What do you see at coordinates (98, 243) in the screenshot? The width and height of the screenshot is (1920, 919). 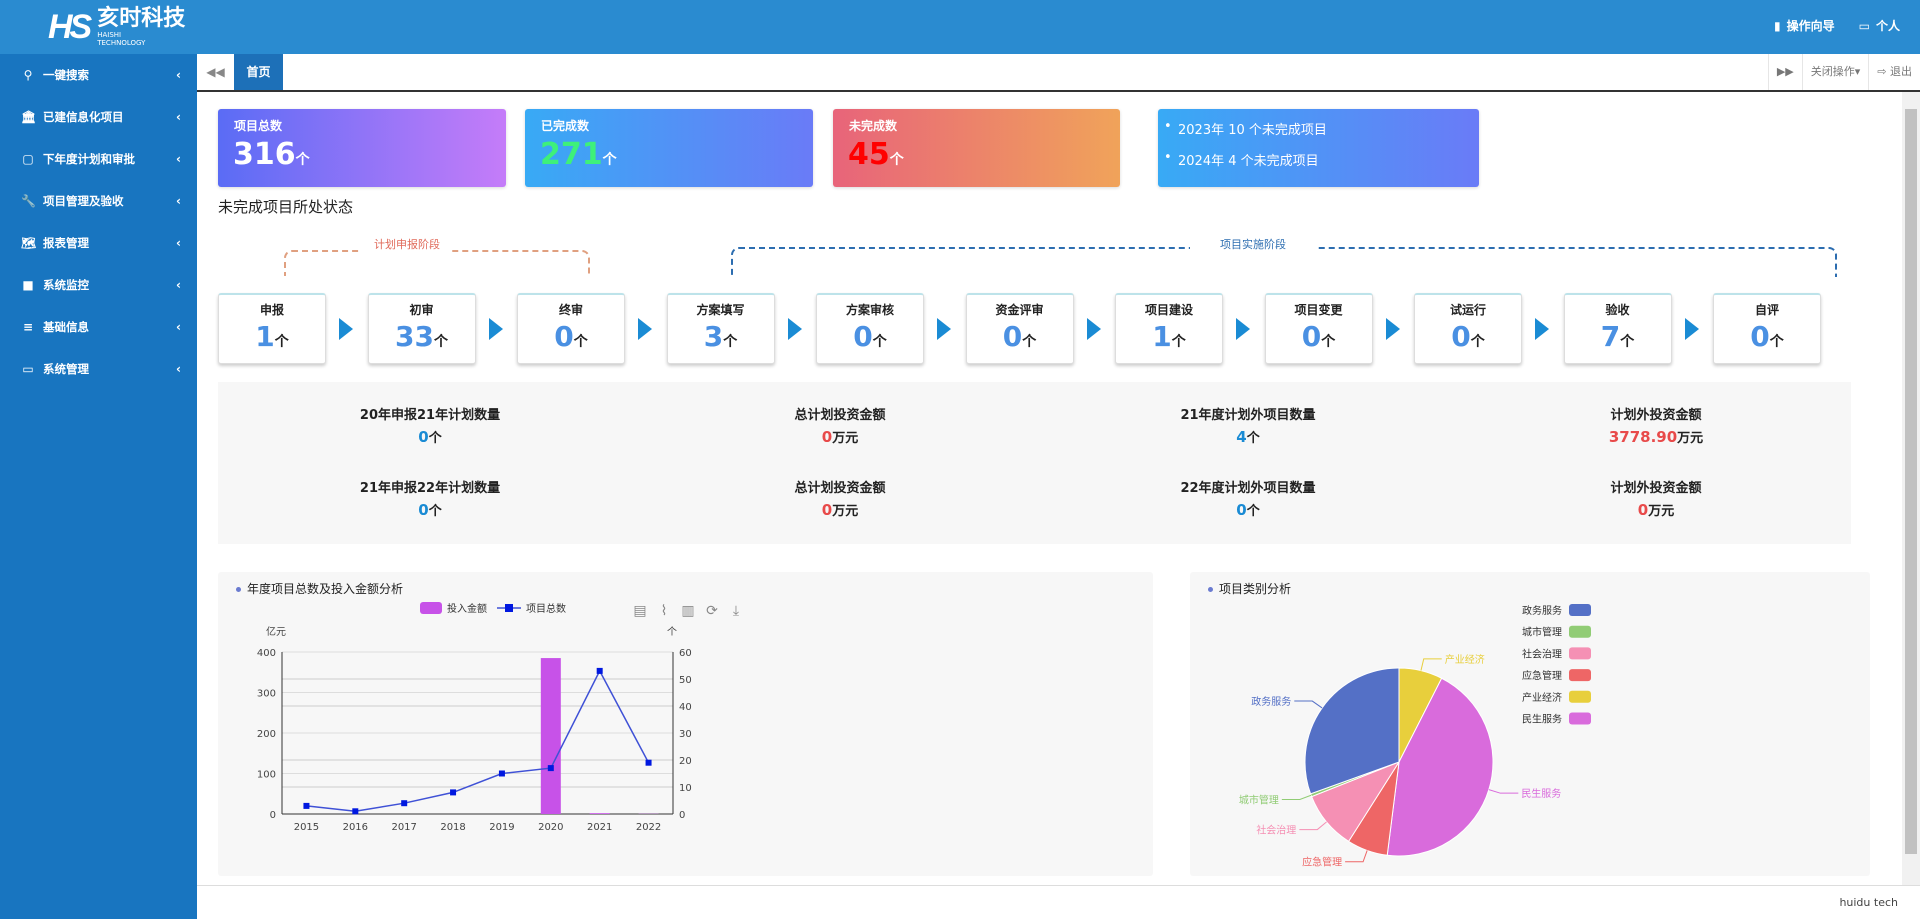 I see `sidebar-item: 🗺 报表管理 ‹` at bounding box center [98, 243].